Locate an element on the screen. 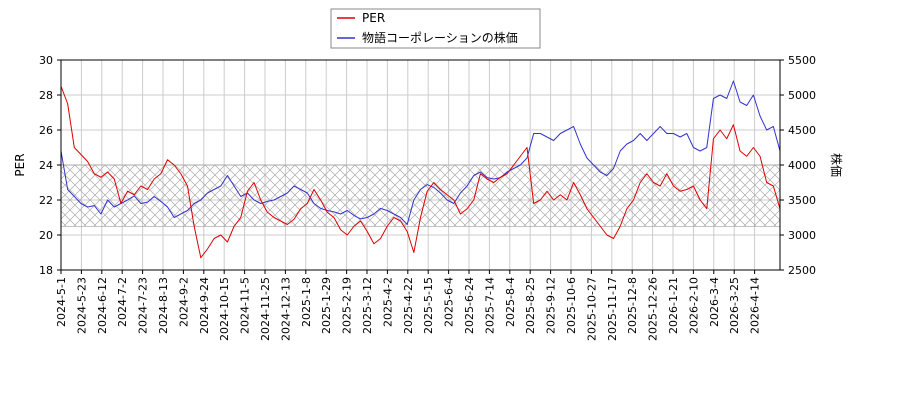 This screenshot has width=900, height=400. x-tick-label: 2025-12-26 is located at coordinates (653, 309).